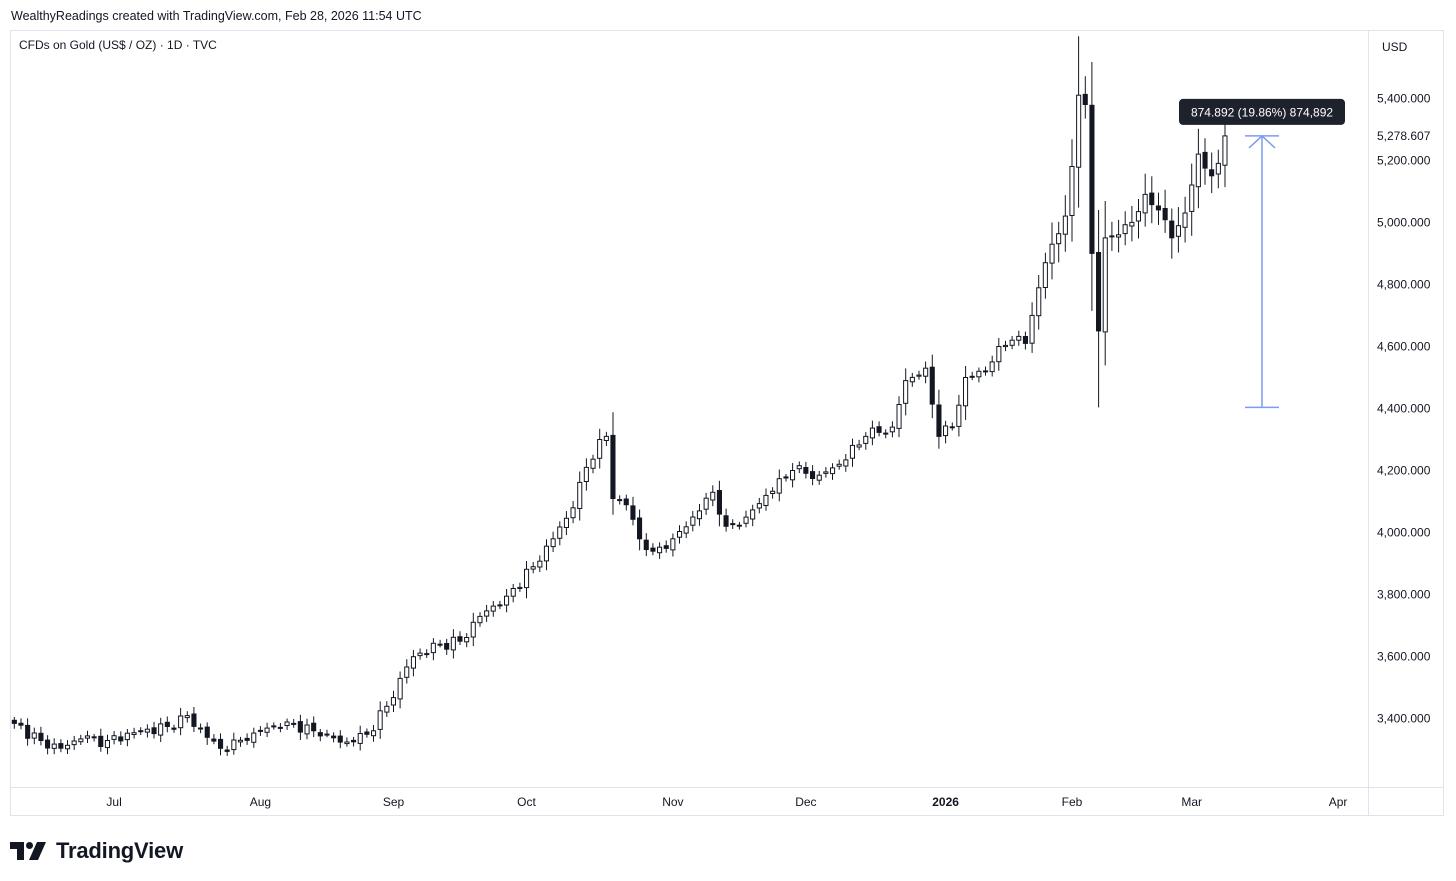 This screenshot has width=1456, height=881. Describe the element at coordinates (260, 802) in the screenshot. I see `time-tick-label: Aug` at that location.